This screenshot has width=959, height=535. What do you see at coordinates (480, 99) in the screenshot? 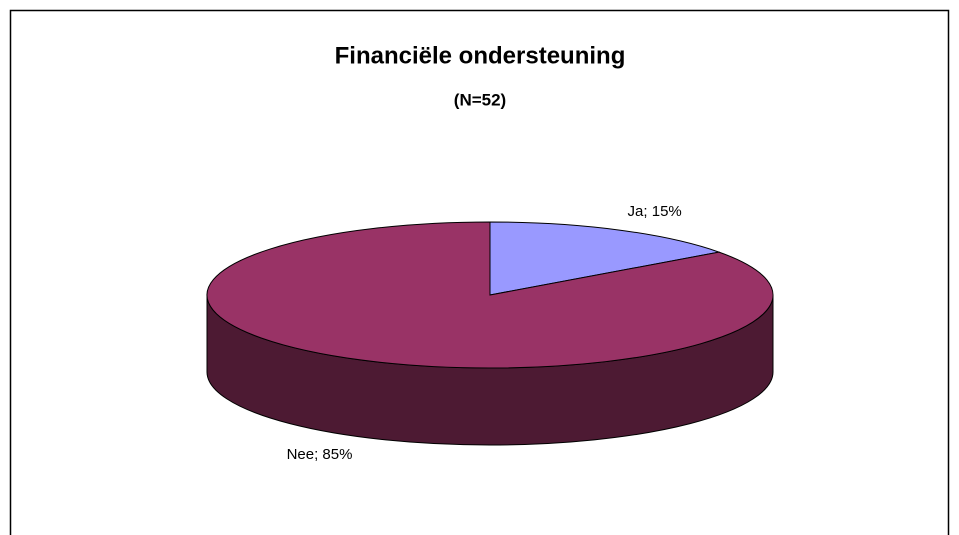
I see `chart-subtitle: (N=52)` at bounding box center [480, 99].